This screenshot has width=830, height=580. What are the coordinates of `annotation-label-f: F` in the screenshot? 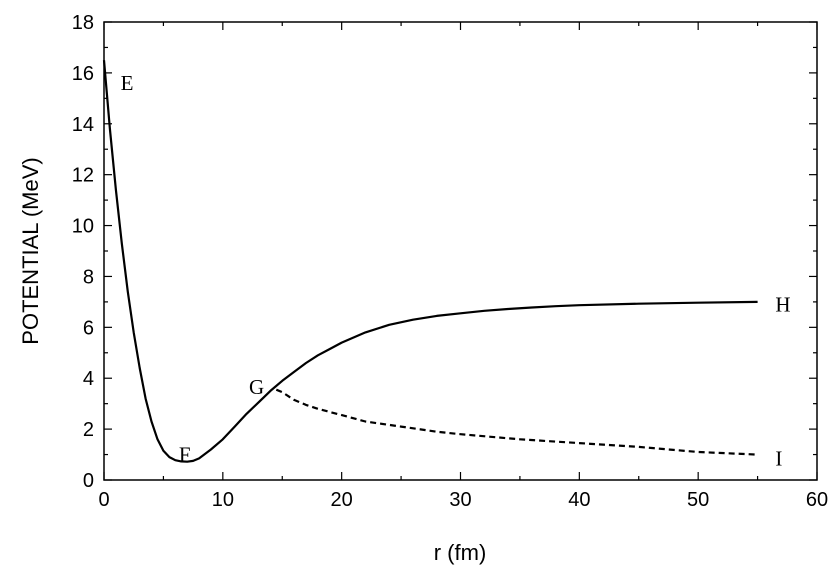 It's located at (185, 455).